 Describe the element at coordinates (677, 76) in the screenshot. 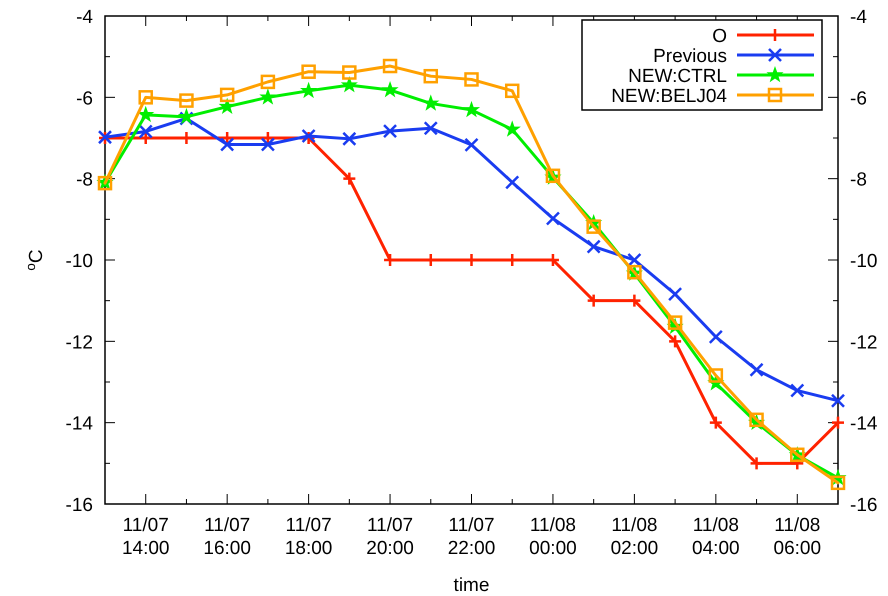

I see `legend-label: NEW:CTRL` at that location.